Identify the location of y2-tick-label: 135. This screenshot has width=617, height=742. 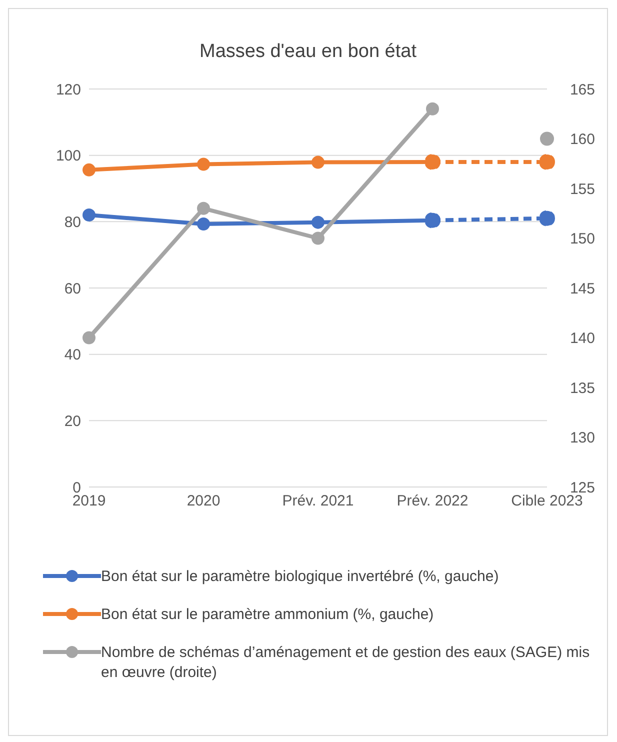
(582, 388).